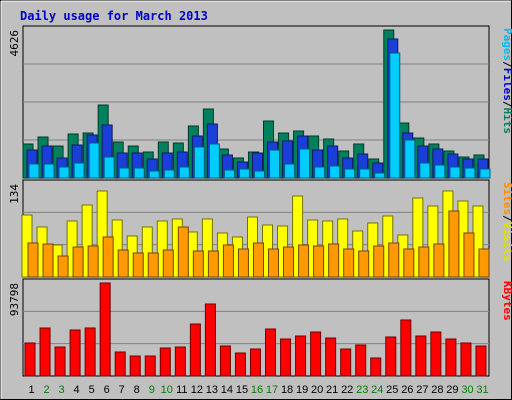 The width and height of the screenshot is (512, 400). I want to click on day-label-20: 20, so click(317, 390).